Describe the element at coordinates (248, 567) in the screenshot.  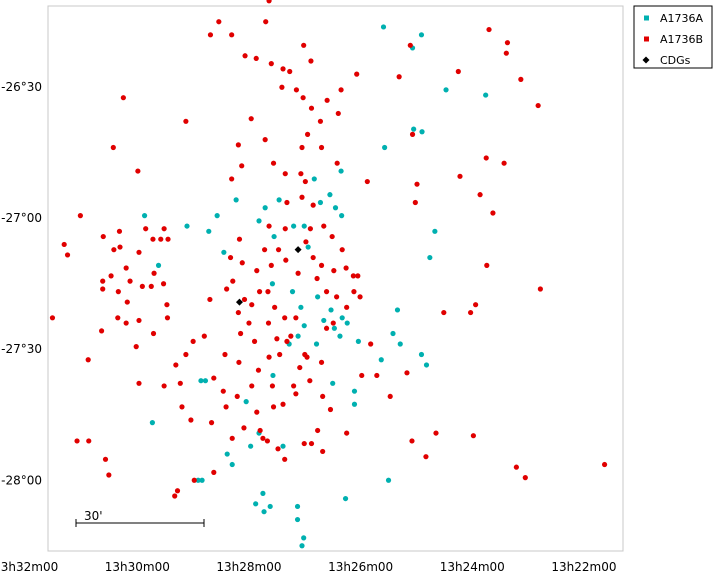
I see `x-tick-label: 13h28m00` at that location.